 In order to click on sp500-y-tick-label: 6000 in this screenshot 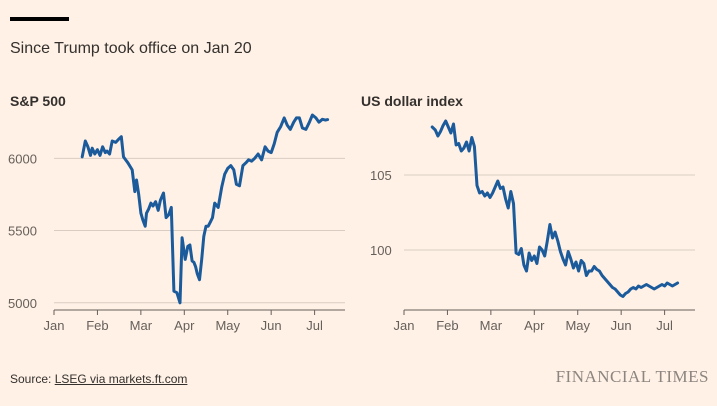, I will do `click(22, 158)`.